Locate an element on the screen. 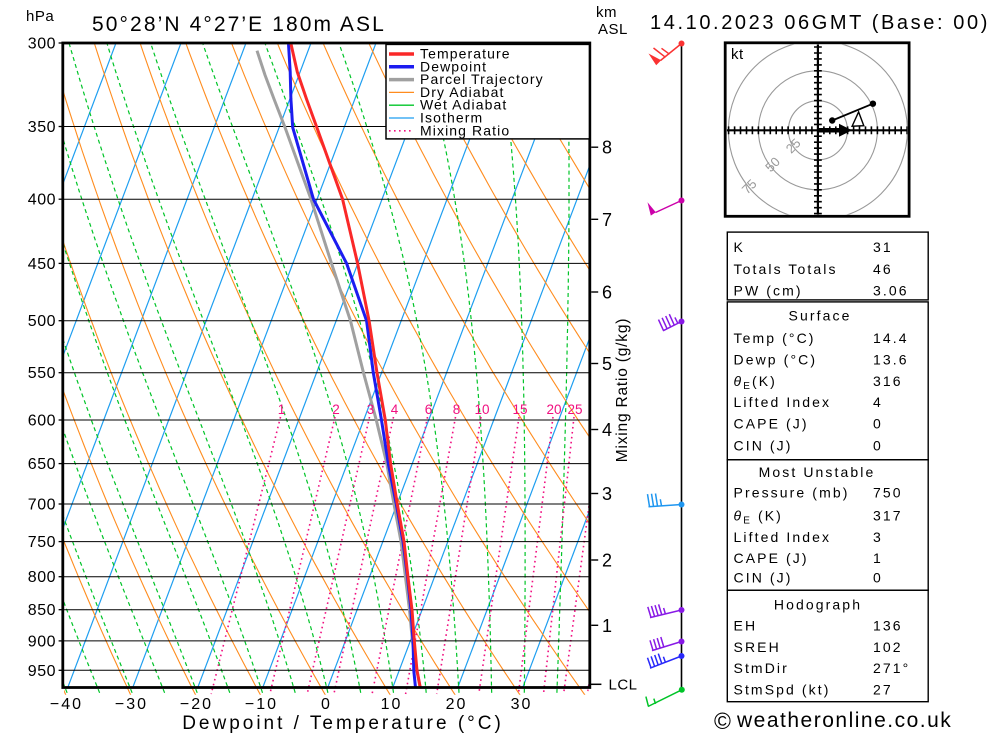 This screenshot has height=738, width=1000. svg-text: 102 is located at coordinates (888, 647).